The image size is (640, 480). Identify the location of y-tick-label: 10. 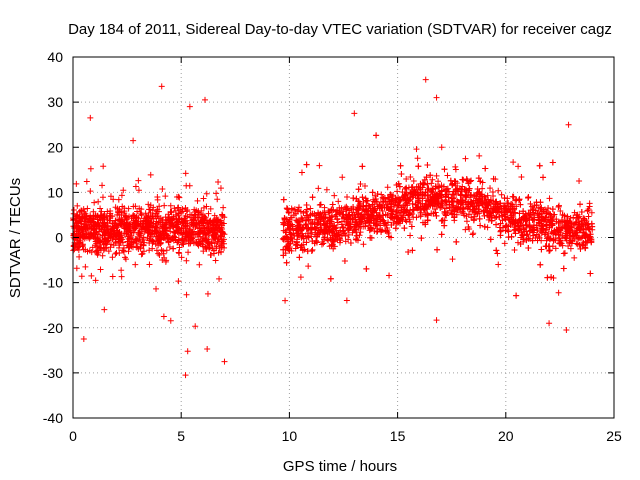
(55, 192).